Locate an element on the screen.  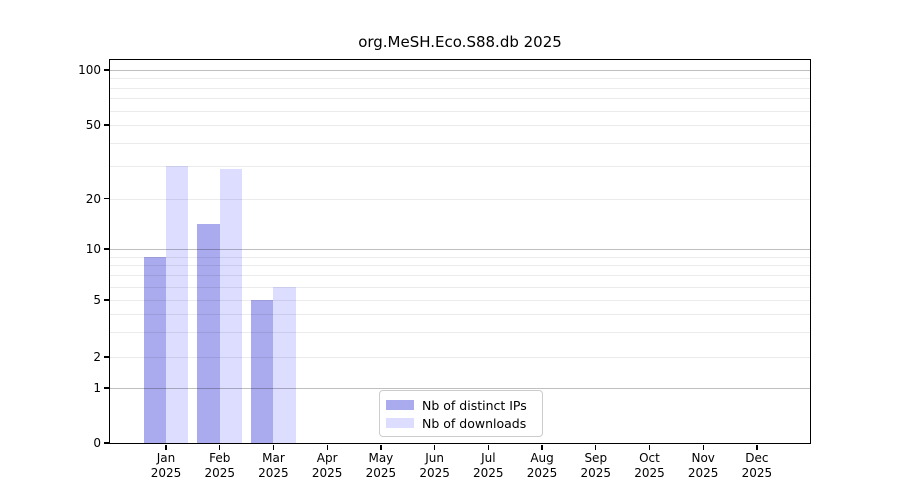
legend: Nb of distinct IPs Nb of downloads is located at coordinates (461, 413).